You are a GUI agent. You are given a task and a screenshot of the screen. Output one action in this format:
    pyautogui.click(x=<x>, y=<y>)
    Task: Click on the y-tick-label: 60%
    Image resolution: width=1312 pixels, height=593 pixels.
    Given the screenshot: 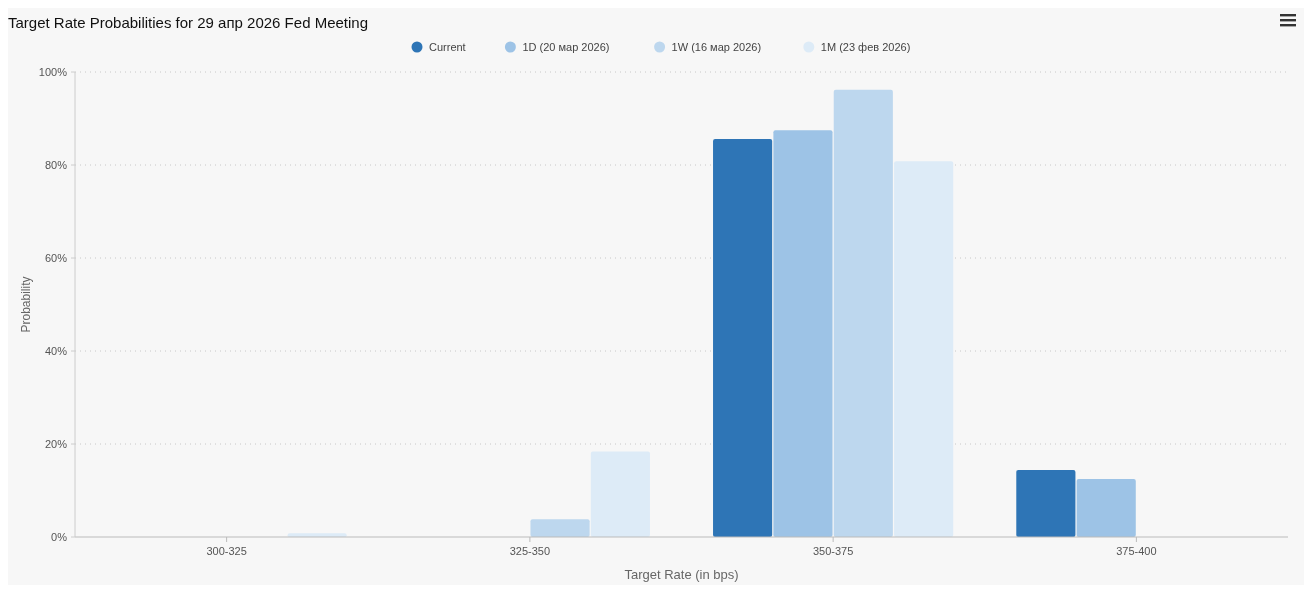 What is the action you would take?
    pyautogui.click(x=56, y=258)
    